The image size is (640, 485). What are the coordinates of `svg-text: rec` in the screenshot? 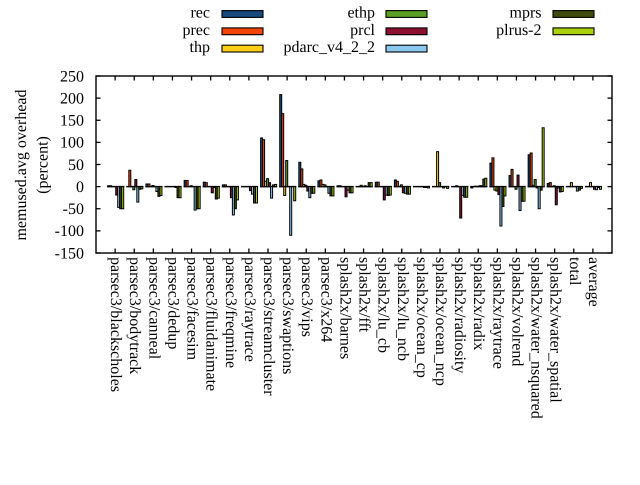 It's located at (200, 13).